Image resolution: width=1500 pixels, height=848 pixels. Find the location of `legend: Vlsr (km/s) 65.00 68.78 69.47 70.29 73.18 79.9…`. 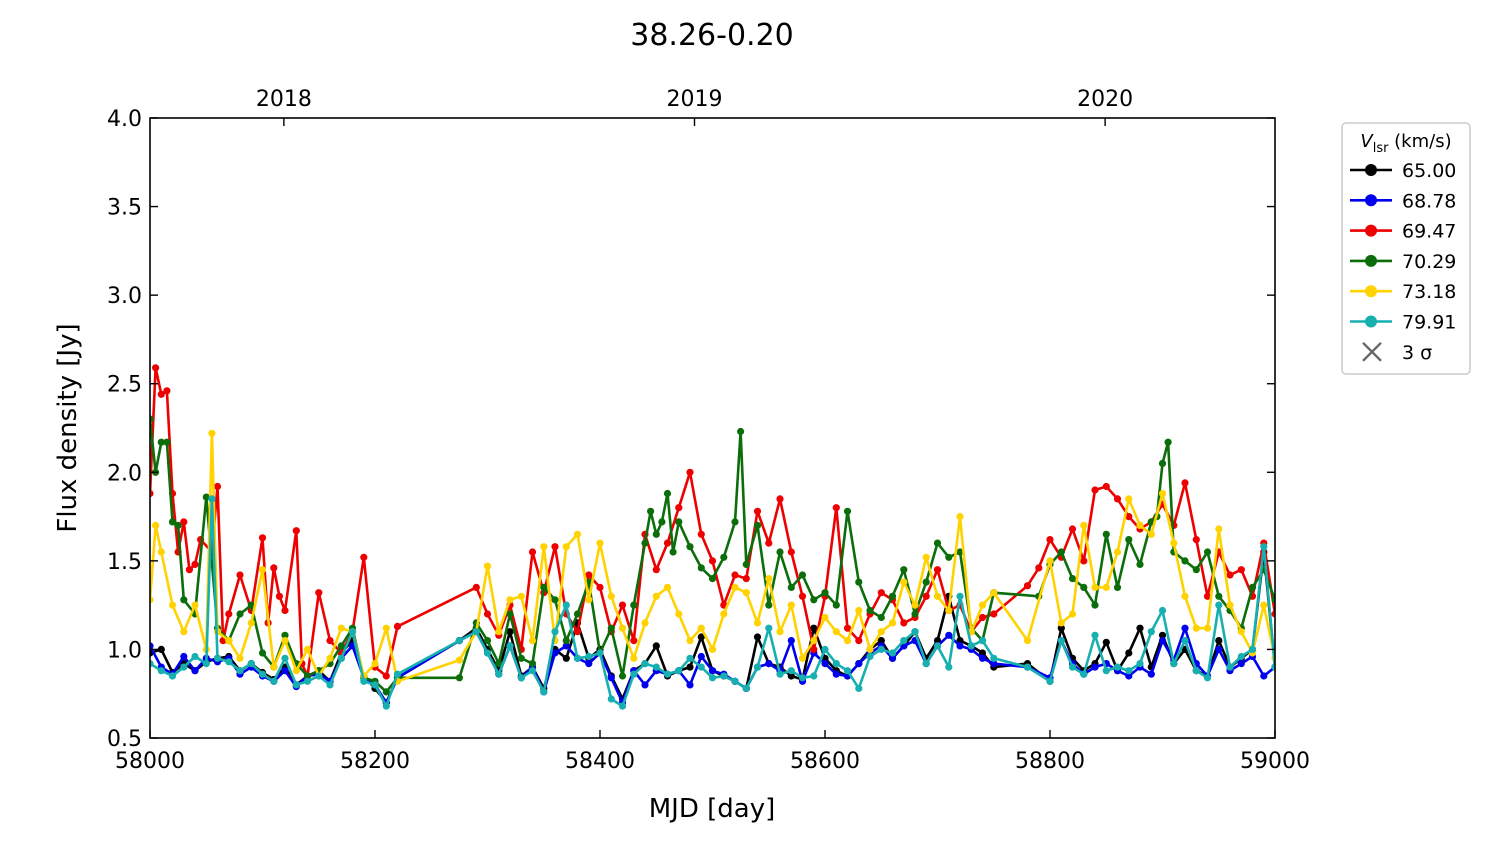

legend: Vlsr (km/s) 65.00 68.78 69.47 70.29 73.18 79.9… is located at coordinates (1406, 248).